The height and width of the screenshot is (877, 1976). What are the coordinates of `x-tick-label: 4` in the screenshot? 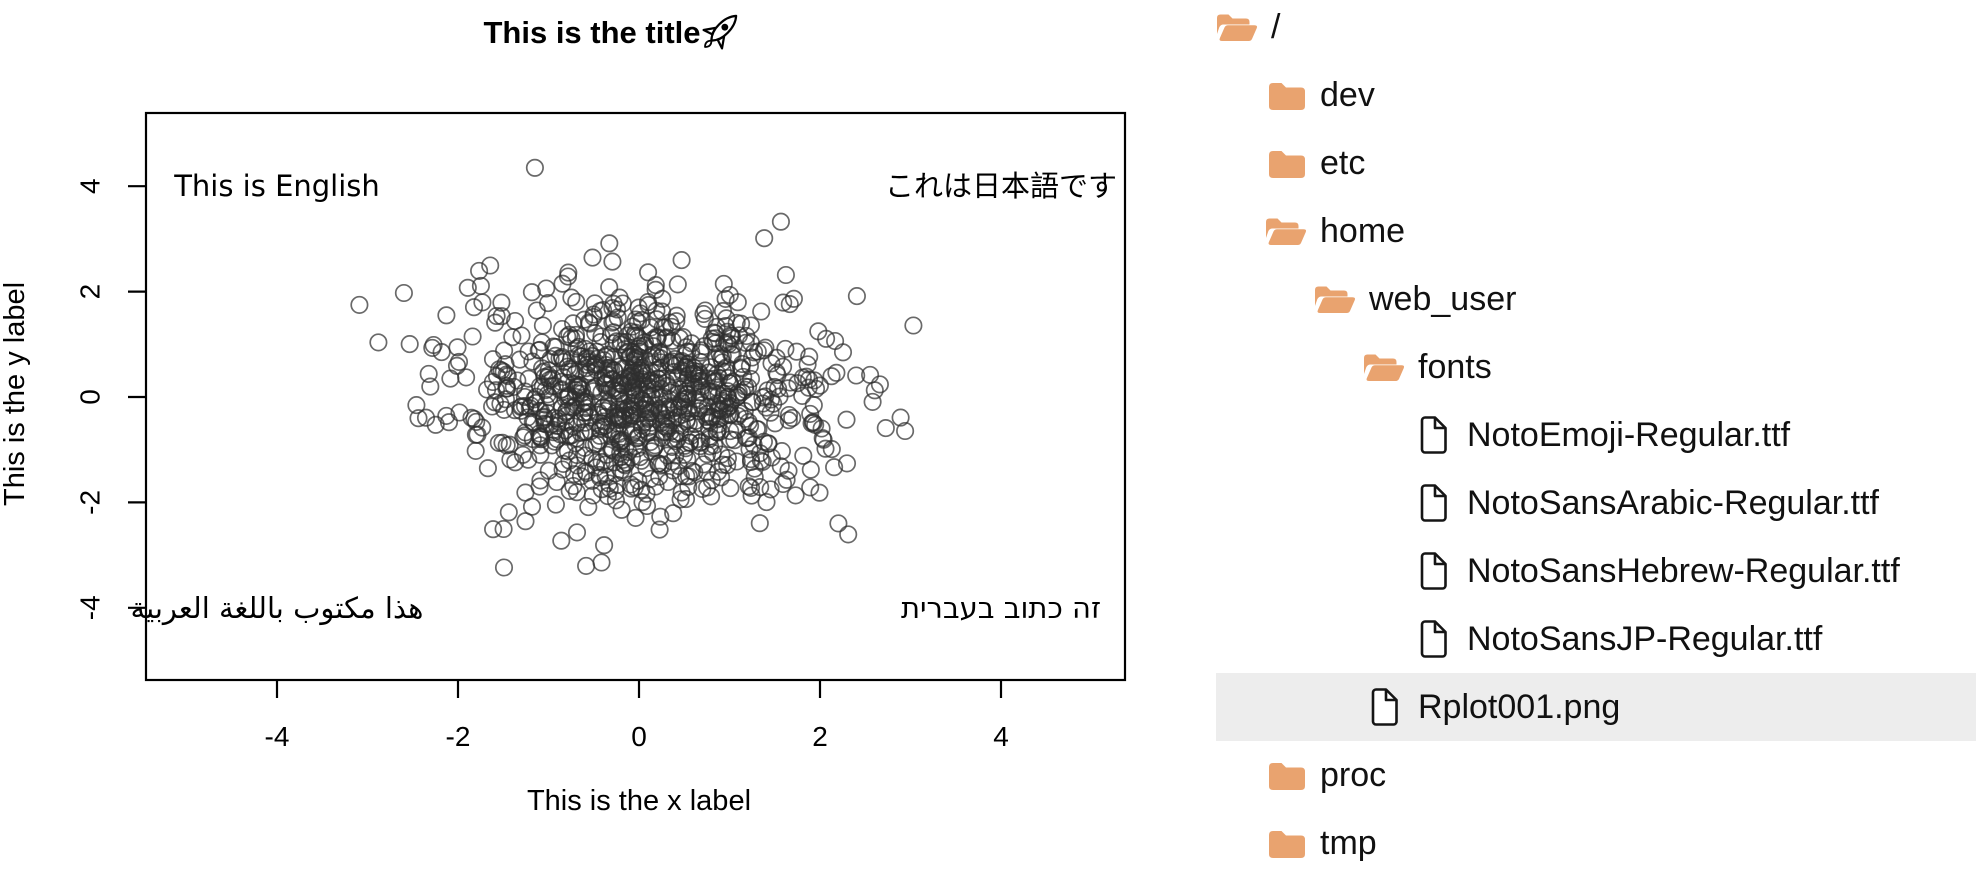 It's located at (1001, 736).